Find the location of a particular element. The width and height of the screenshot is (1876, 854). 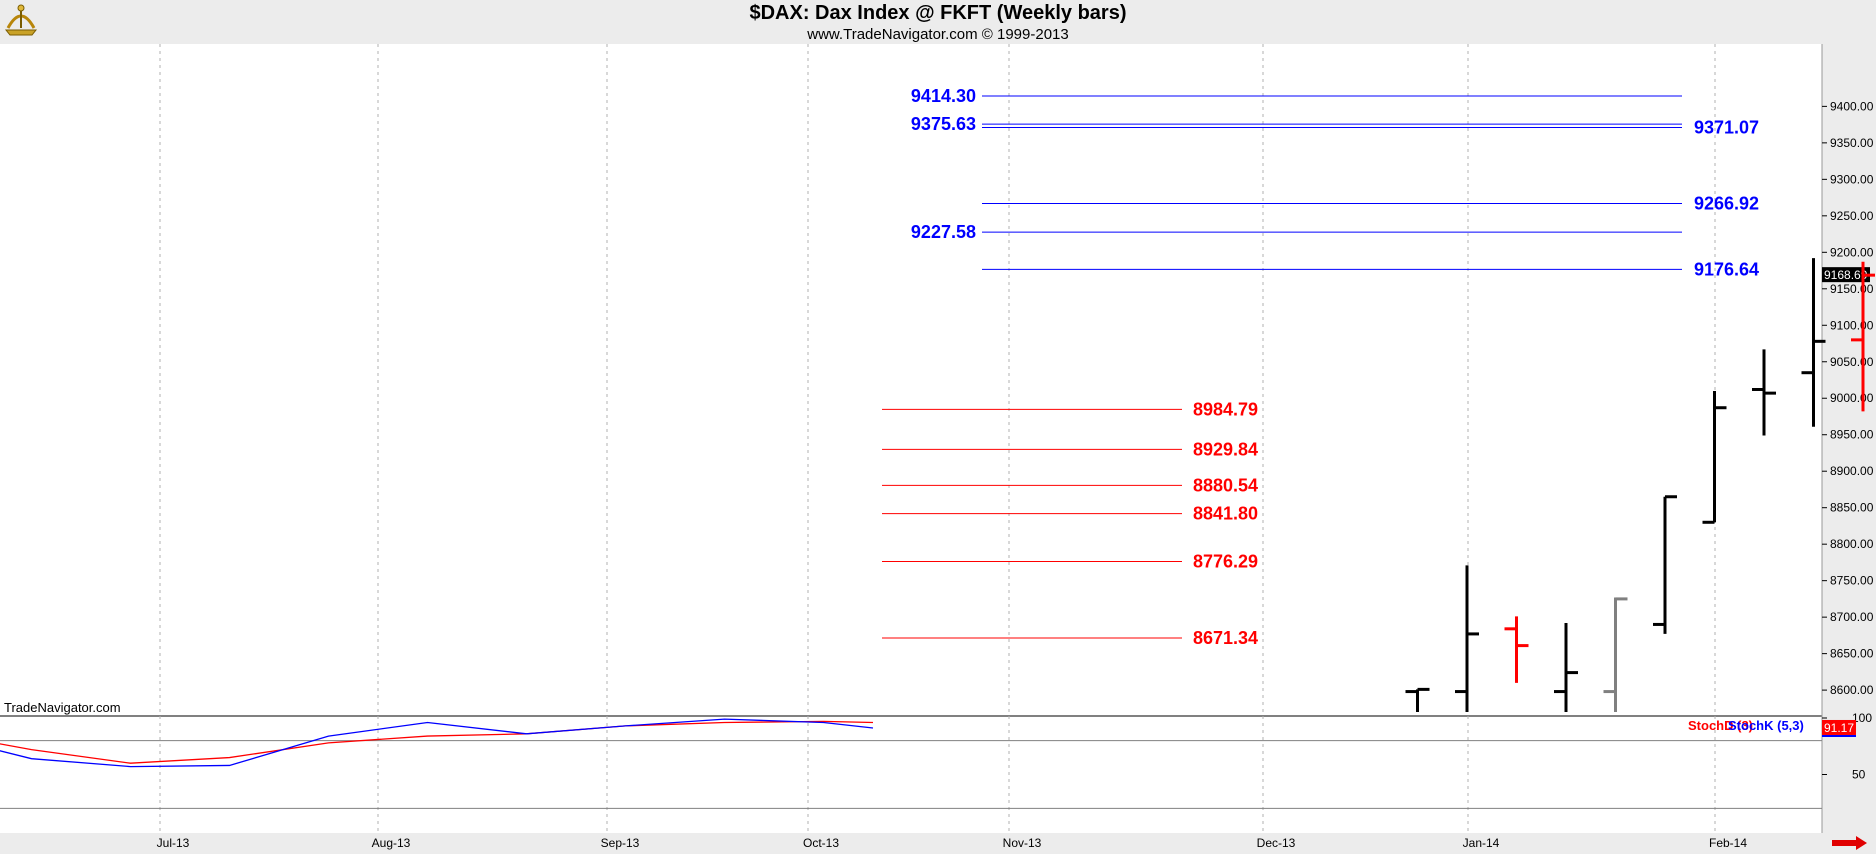

sextant-logo-icon is located at coordinates (21, 20).